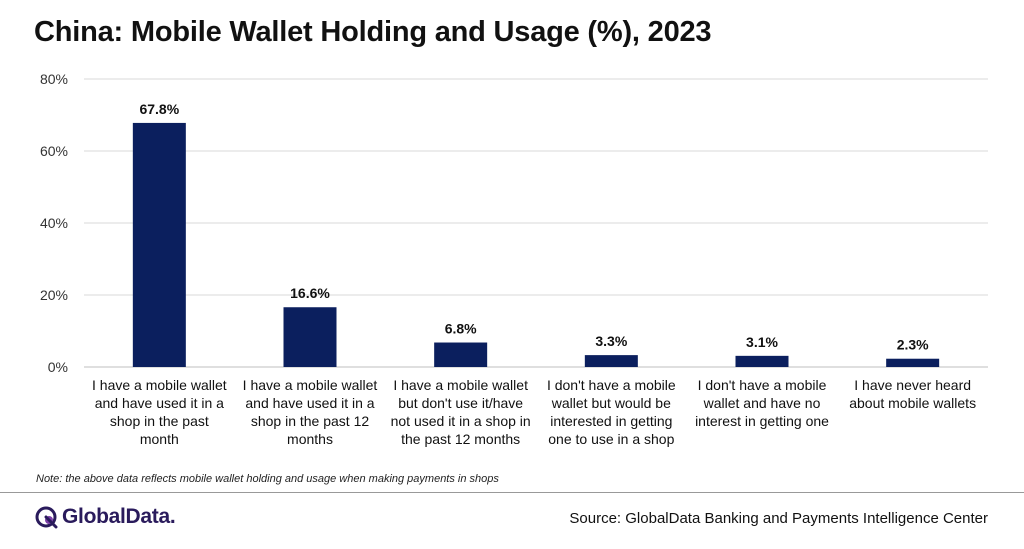 This screenshot has height=549, width=1024. I want to click on data-label: 3.1%, so click(762, 342).